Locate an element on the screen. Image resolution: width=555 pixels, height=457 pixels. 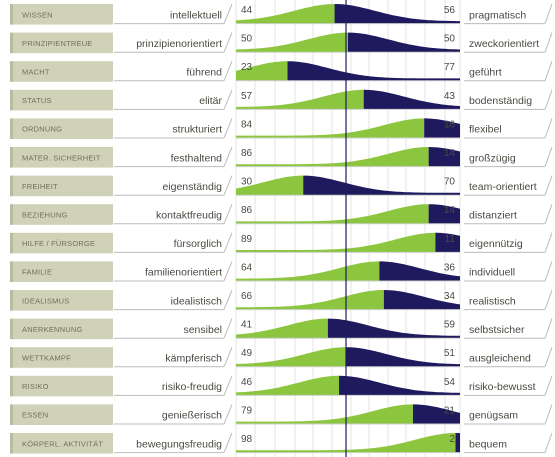
category-label: KÖRPERL. AKTIVITÄT is located at coordinates (62, 443).